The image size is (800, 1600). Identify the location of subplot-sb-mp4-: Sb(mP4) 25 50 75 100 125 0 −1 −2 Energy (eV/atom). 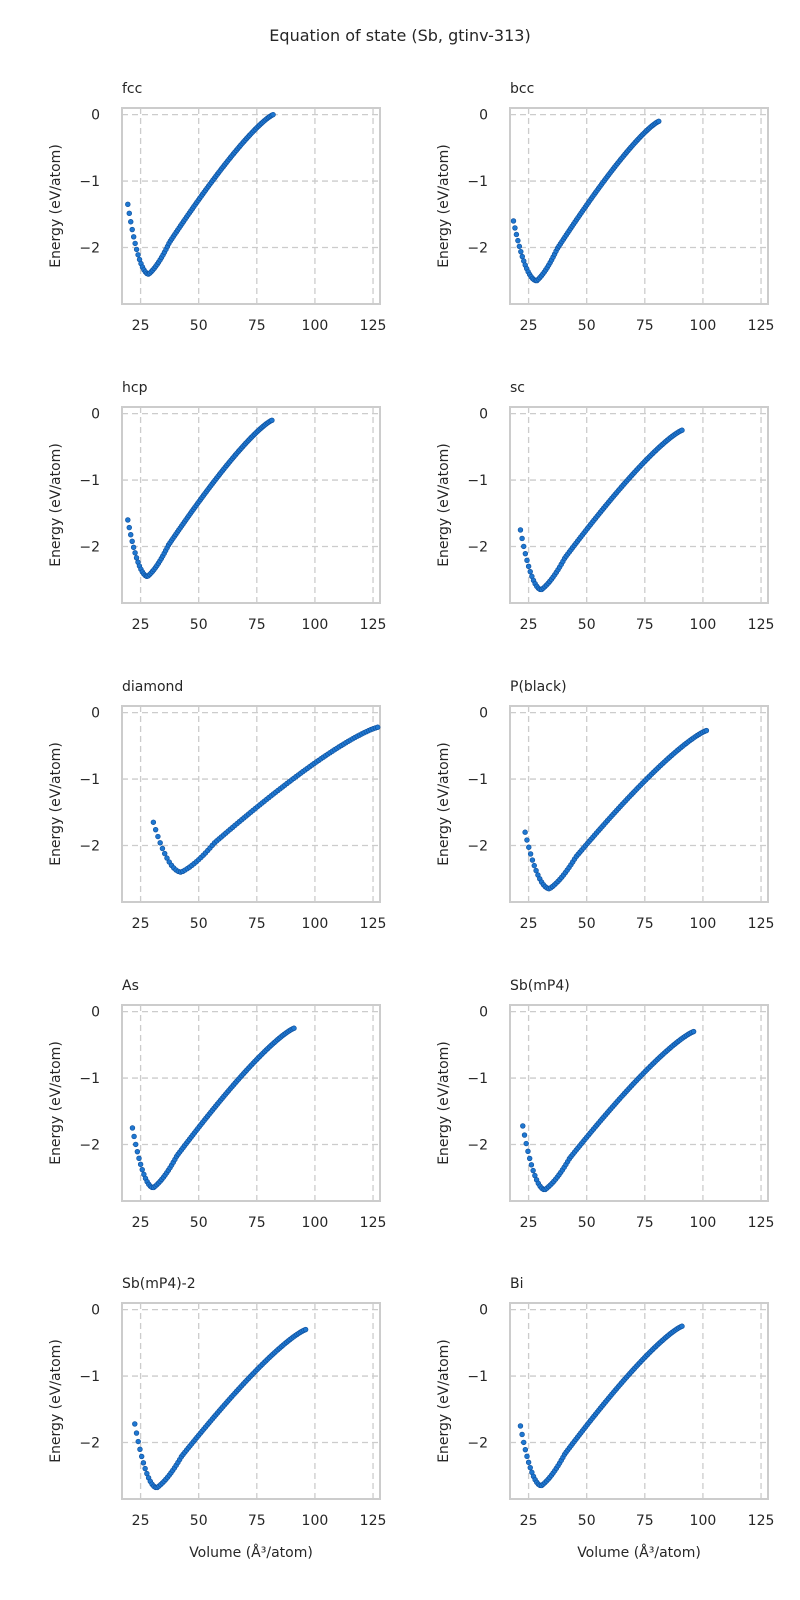
(605, 1104).